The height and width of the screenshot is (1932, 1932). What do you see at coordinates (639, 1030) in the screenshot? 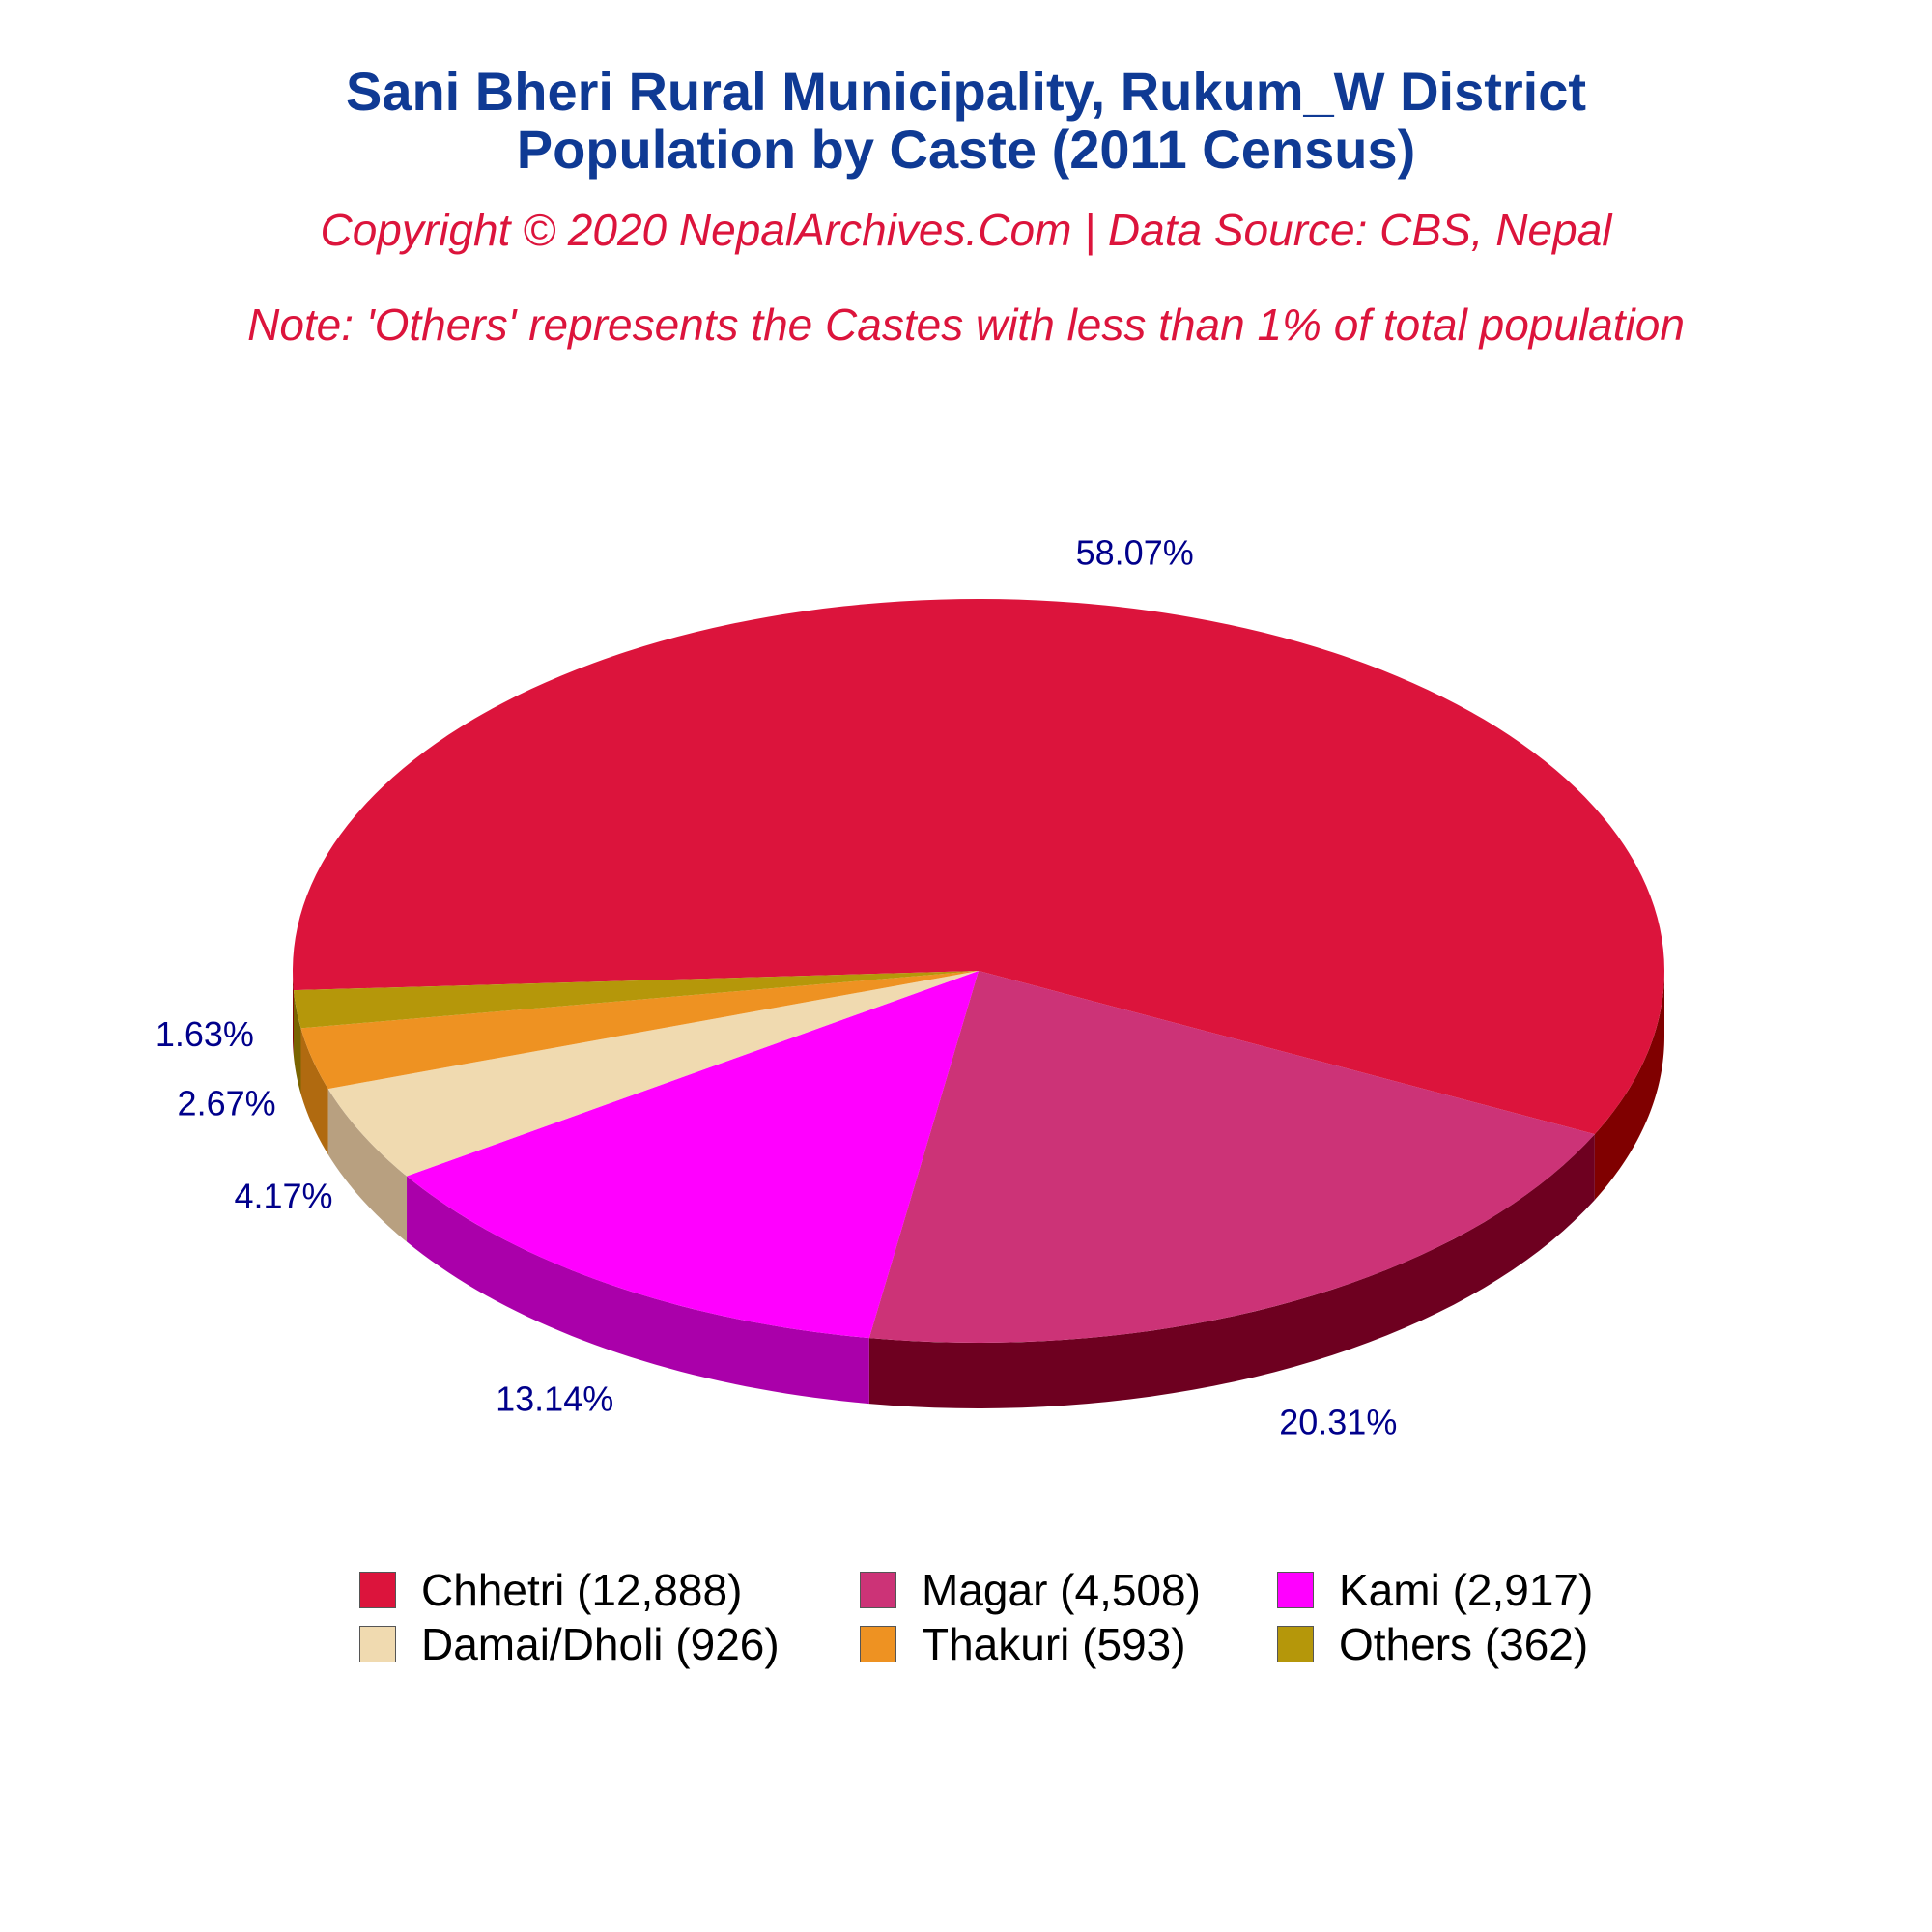
I see `pie-slice-thakuri` at bounding box center [639, 1030].